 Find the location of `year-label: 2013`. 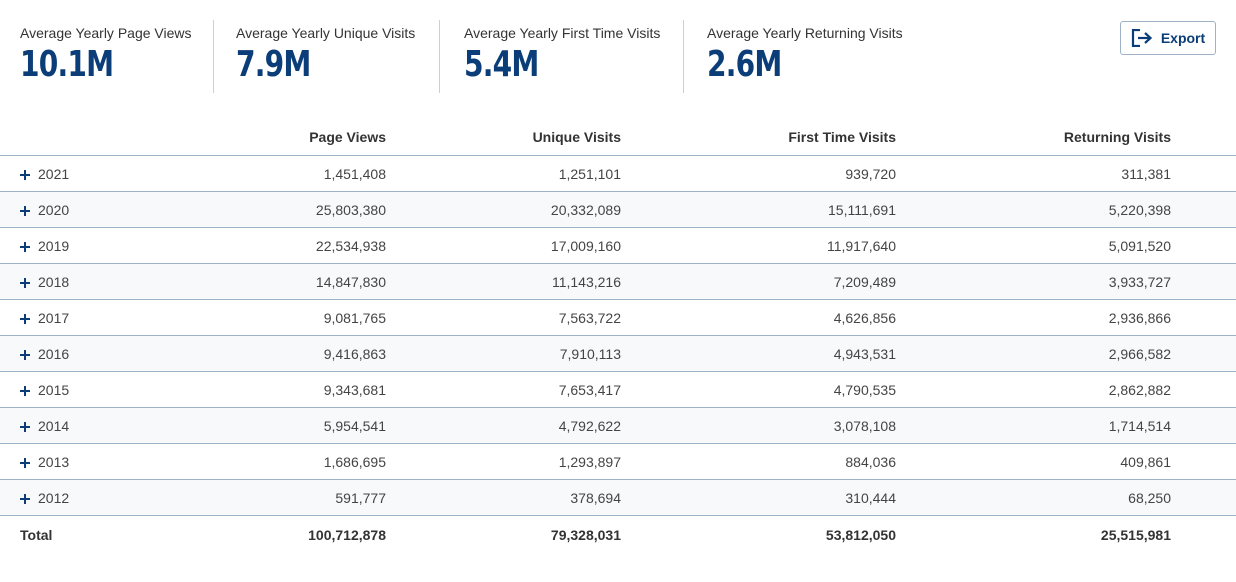

year-label: 2013 is located at coordinates (54, 461).